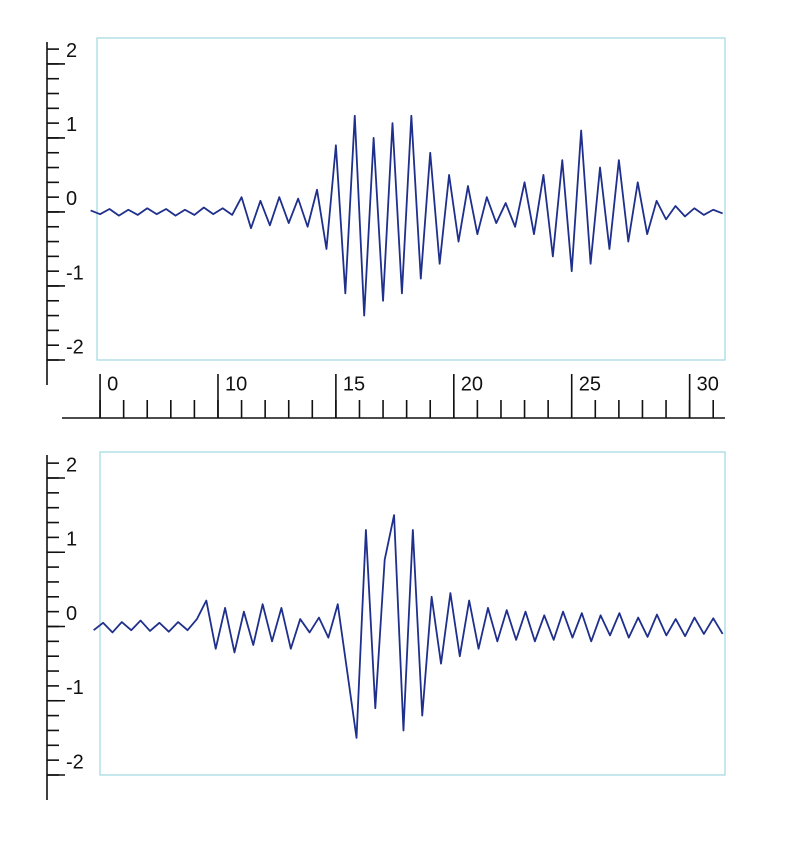 This screenshot has height=842, width=800. Describe the element at coordinates (354, 384) in the screenshot. I see `x-tick-label: 15` at that location.